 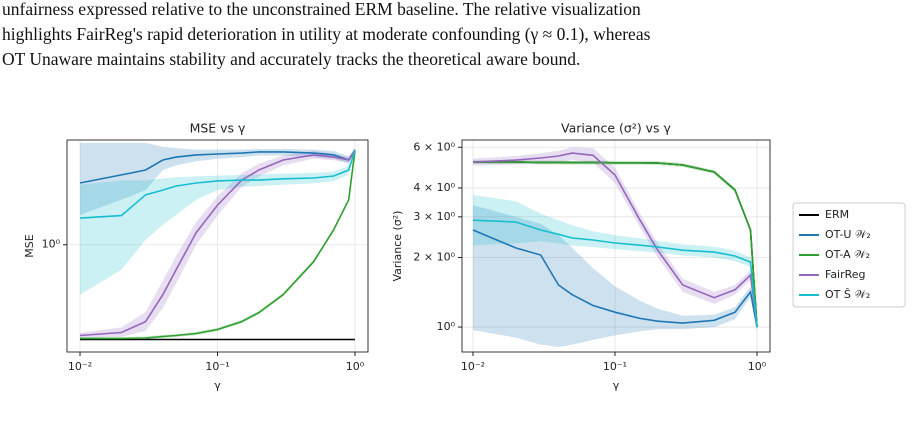 I want to click on chart-title: MSE vs γ, so click(x=218, y=128).